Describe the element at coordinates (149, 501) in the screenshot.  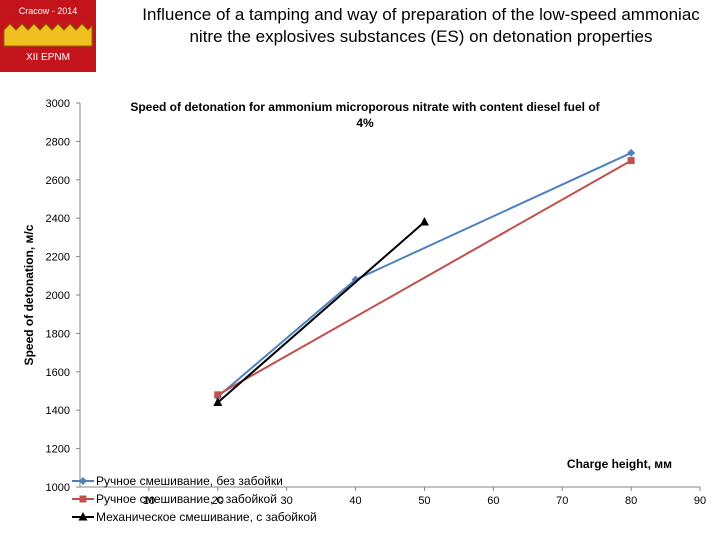
I see `x-tick-label: 10` at that location.